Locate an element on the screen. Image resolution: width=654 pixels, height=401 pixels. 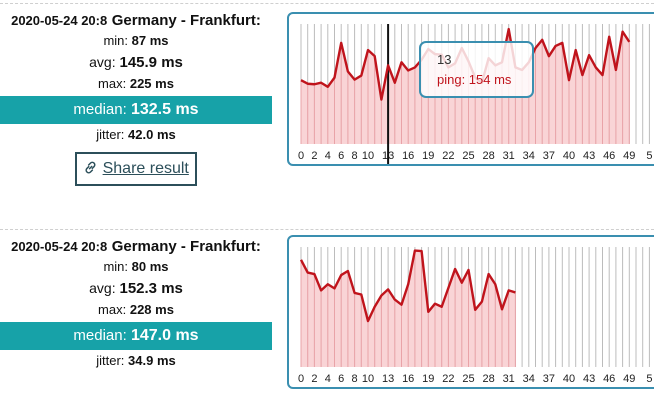
median-stat: median: 132.5 ms is located at coordinates (136, 110).